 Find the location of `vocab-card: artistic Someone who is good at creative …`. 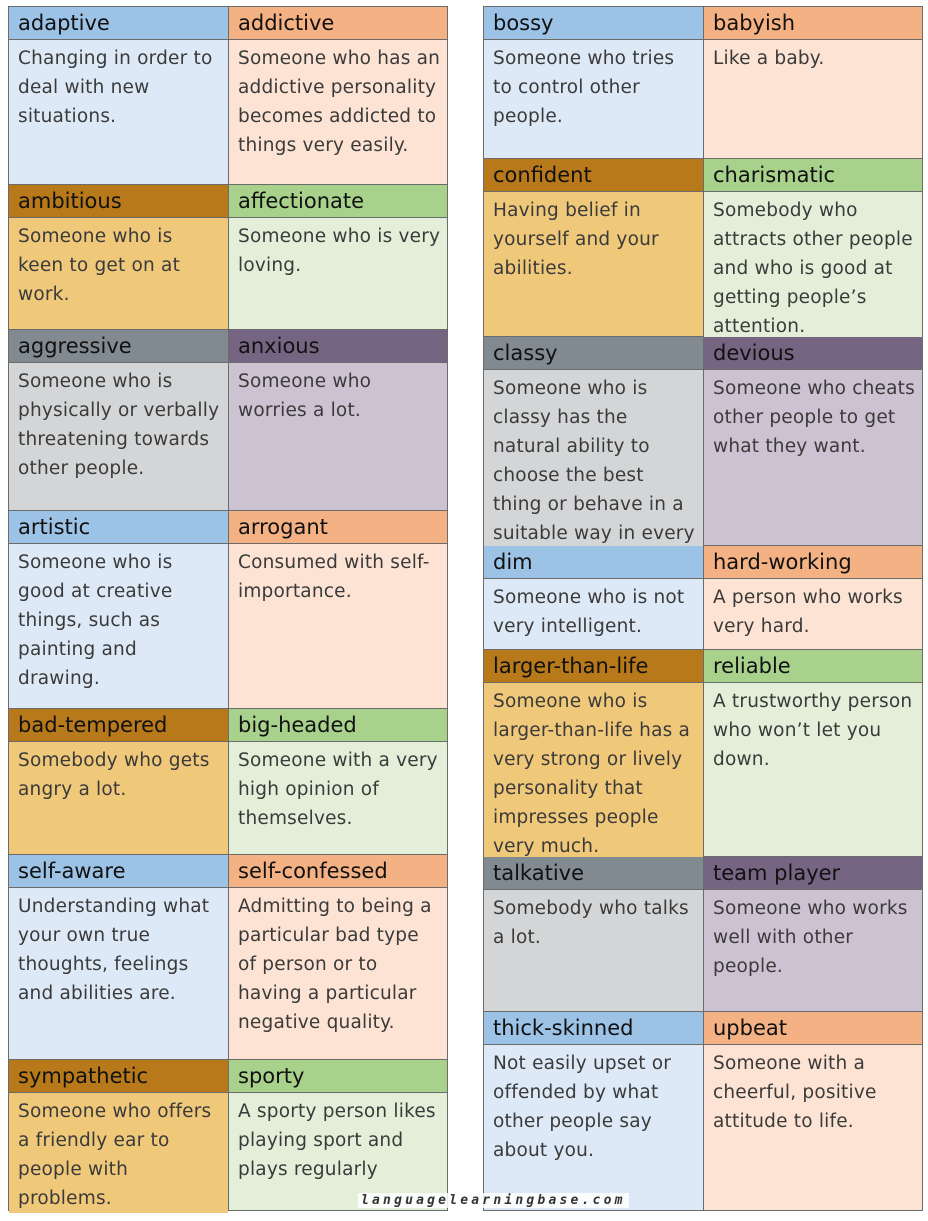

vocab-card: artistic Someone who is good at creative … is located at coordinates (118, 609).